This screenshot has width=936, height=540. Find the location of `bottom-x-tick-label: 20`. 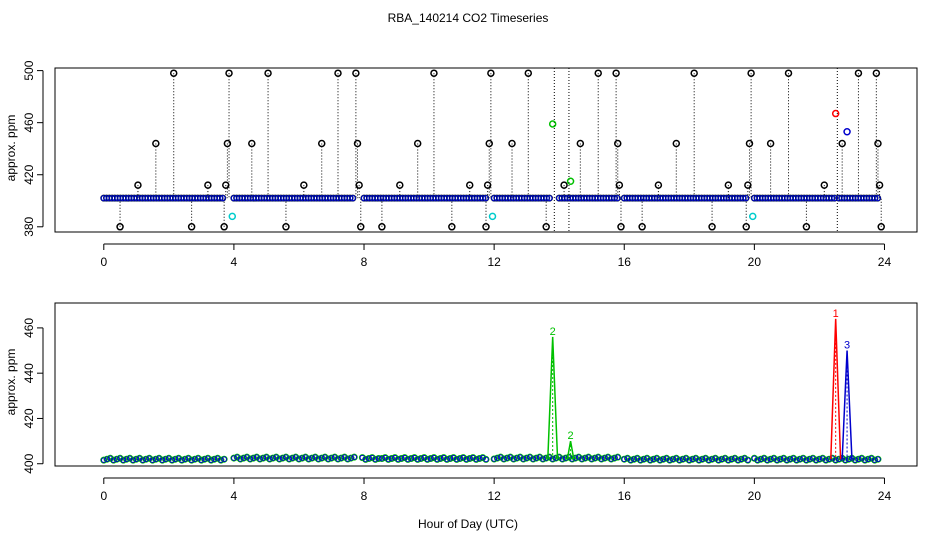

bottom-x-tick-label: 20 is located at coordinates (755, 496).